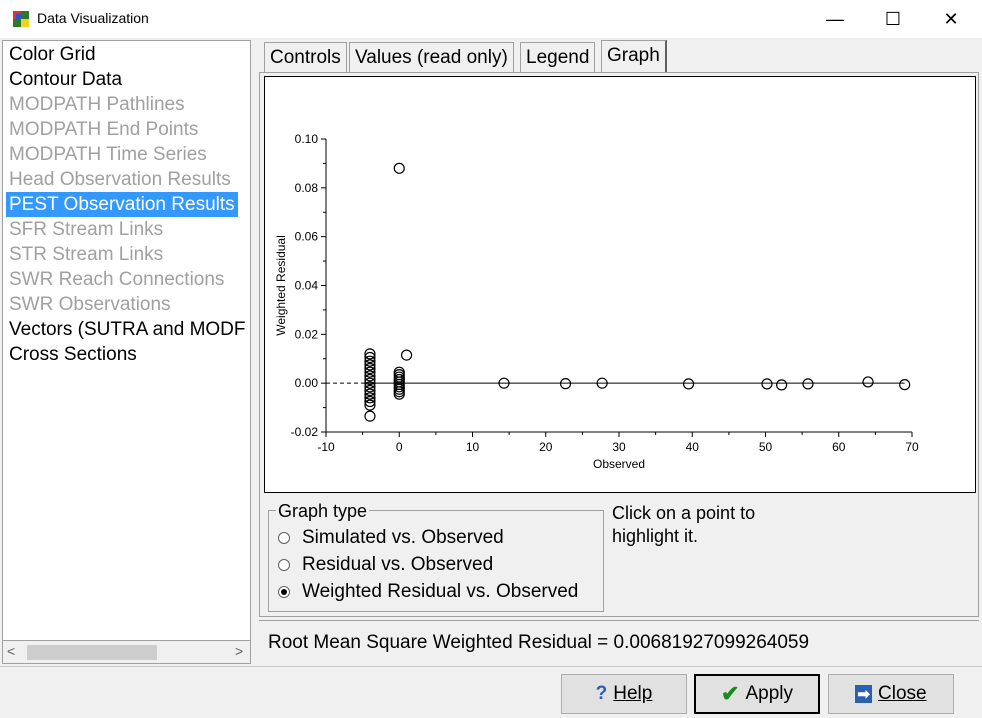 The height and width of the screenshot is (718, 982). What do you see at coordinates (307, 139) in the screenshot?
I see `y-tick-label: 0.10` at bounding box center [307, 139].